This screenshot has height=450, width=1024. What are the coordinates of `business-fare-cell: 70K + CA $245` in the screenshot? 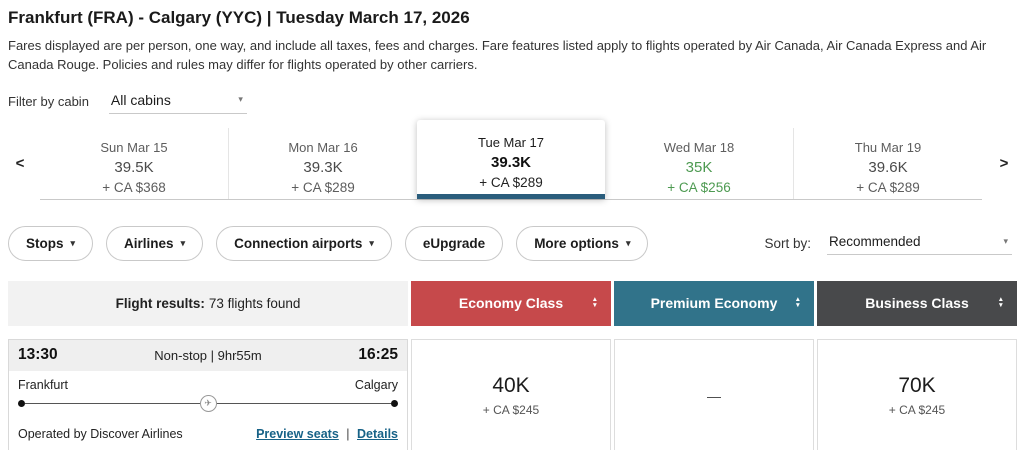 It's located at (917, 394).